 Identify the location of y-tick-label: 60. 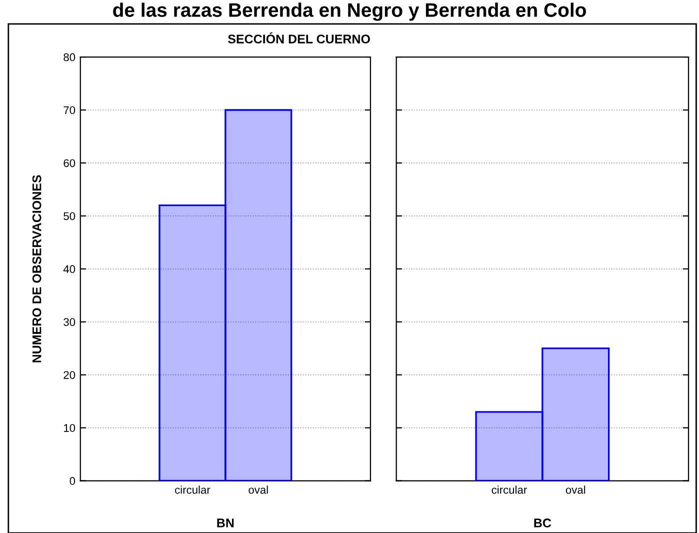
(70, 163).